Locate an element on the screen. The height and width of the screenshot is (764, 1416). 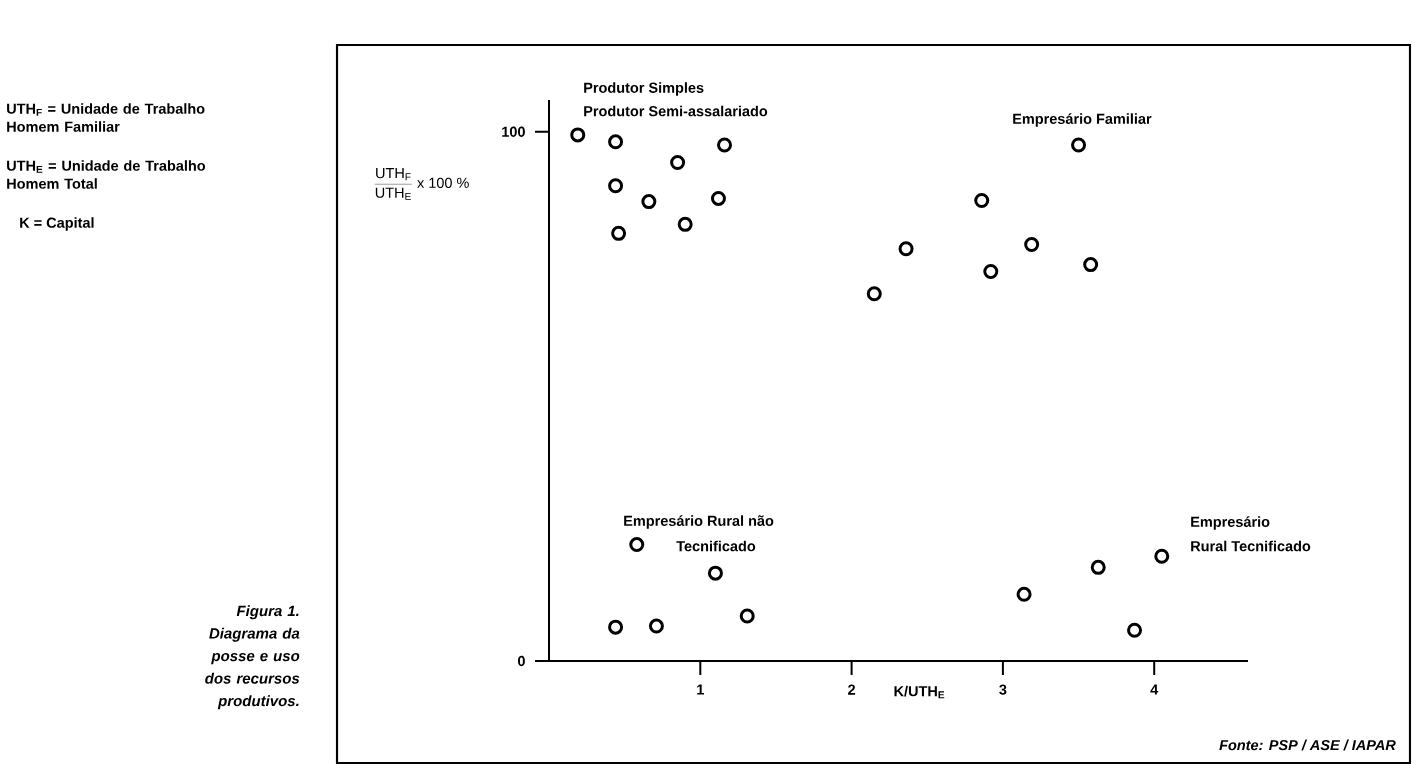
x-tick-label: 4 is located at coordinates (1154, 689).